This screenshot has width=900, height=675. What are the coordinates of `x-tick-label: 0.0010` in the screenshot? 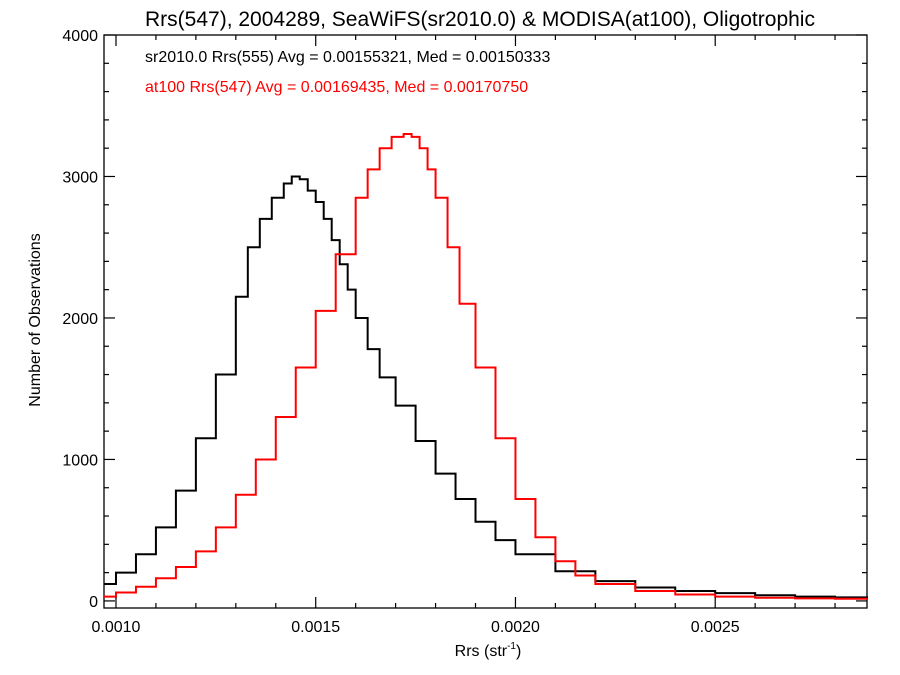 It's located at (116, 627).